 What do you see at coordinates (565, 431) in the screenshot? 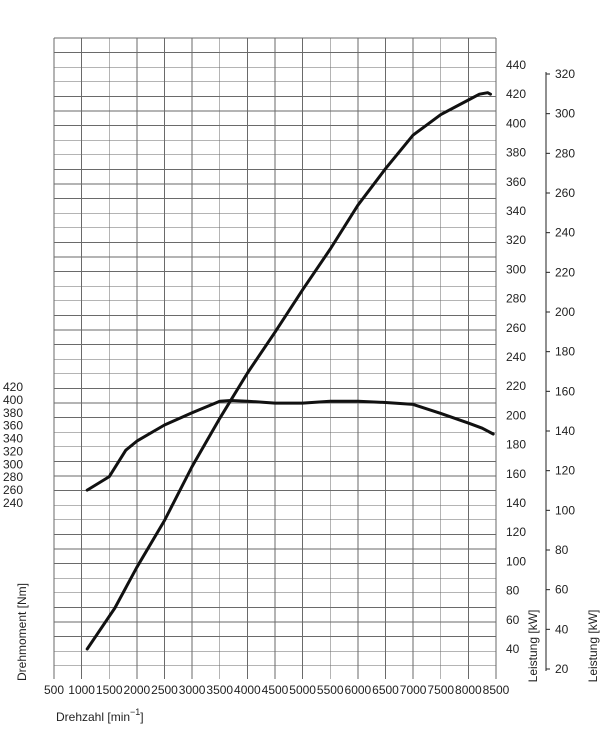
I see `y-right-outer-tick-label: 140` at bounding box center [565, 431].